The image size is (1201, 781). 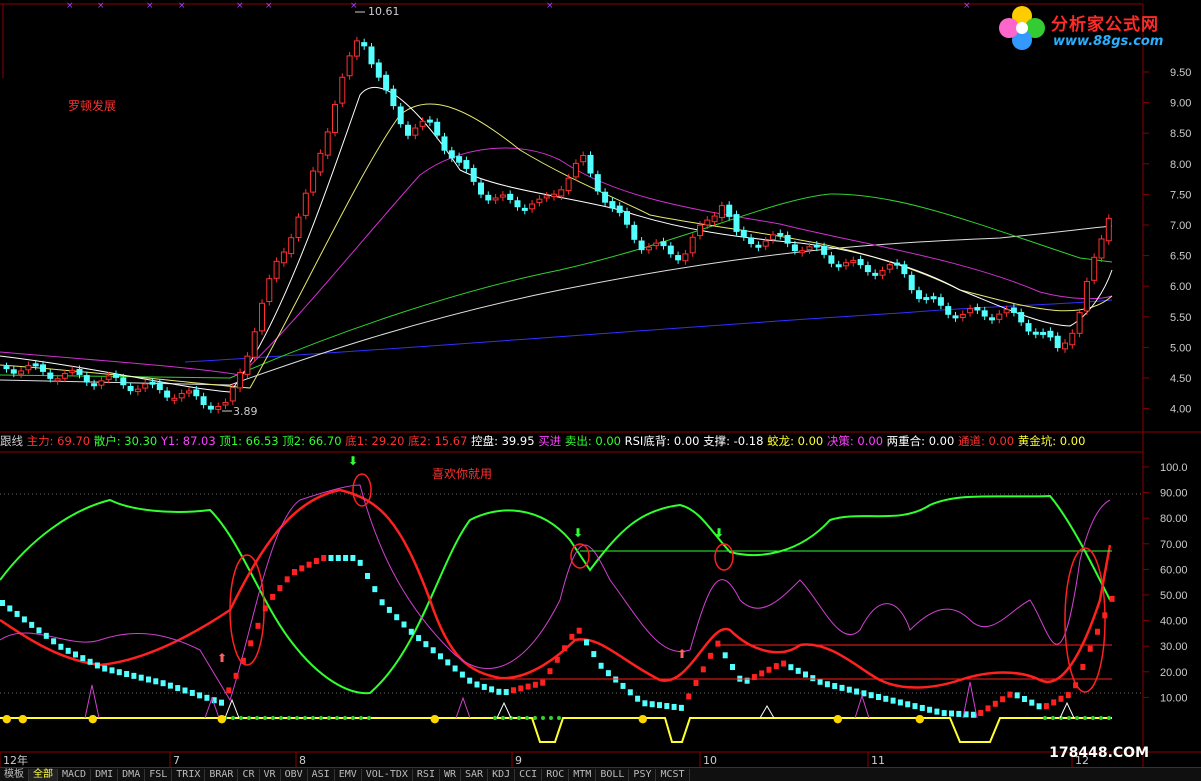 I want to click on tab-wr: WR, so click(x=451, y=774).